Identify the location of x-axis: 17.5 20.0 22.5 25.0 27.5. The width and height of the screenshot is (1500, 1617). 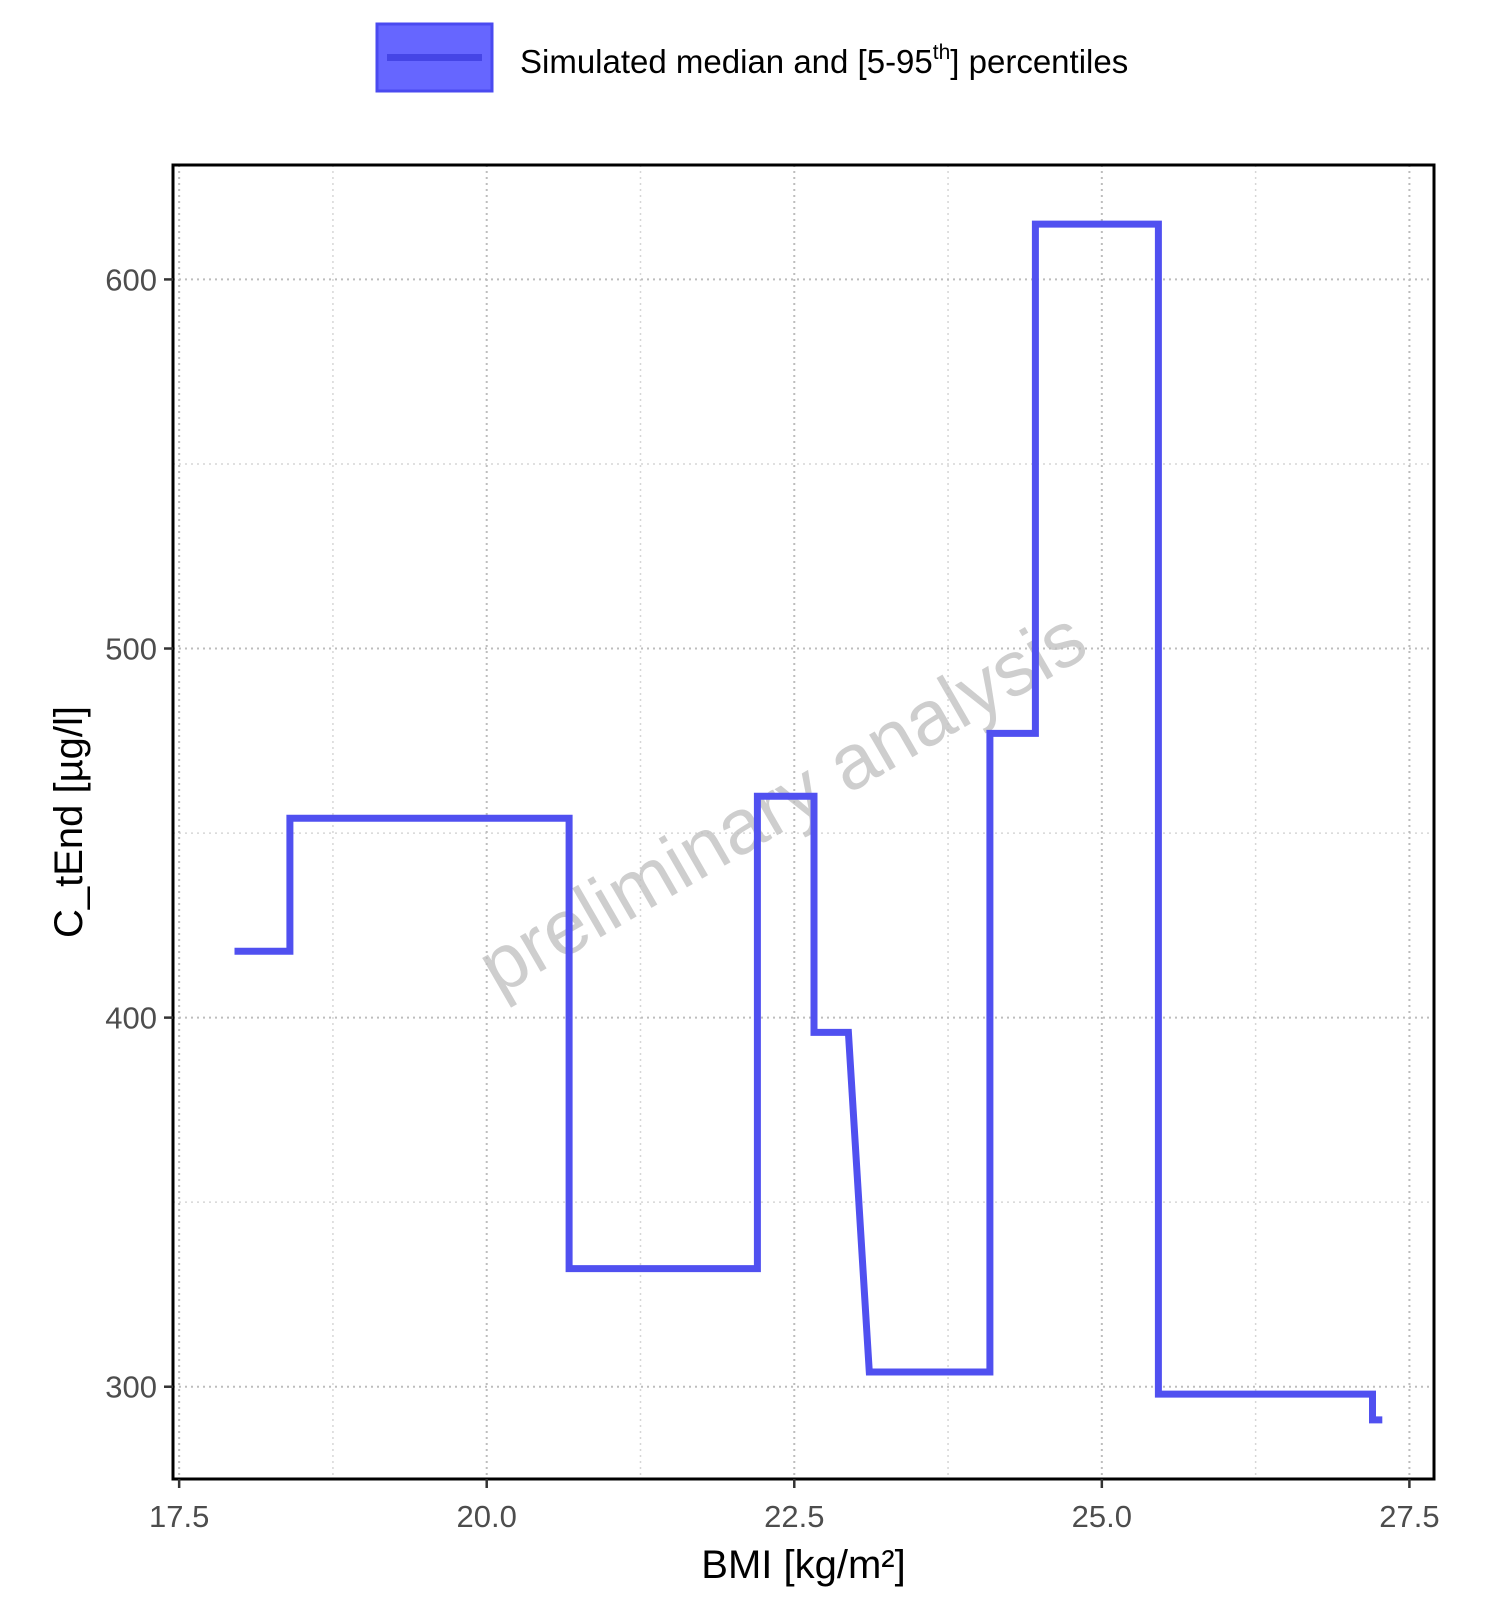
(794, 1506).